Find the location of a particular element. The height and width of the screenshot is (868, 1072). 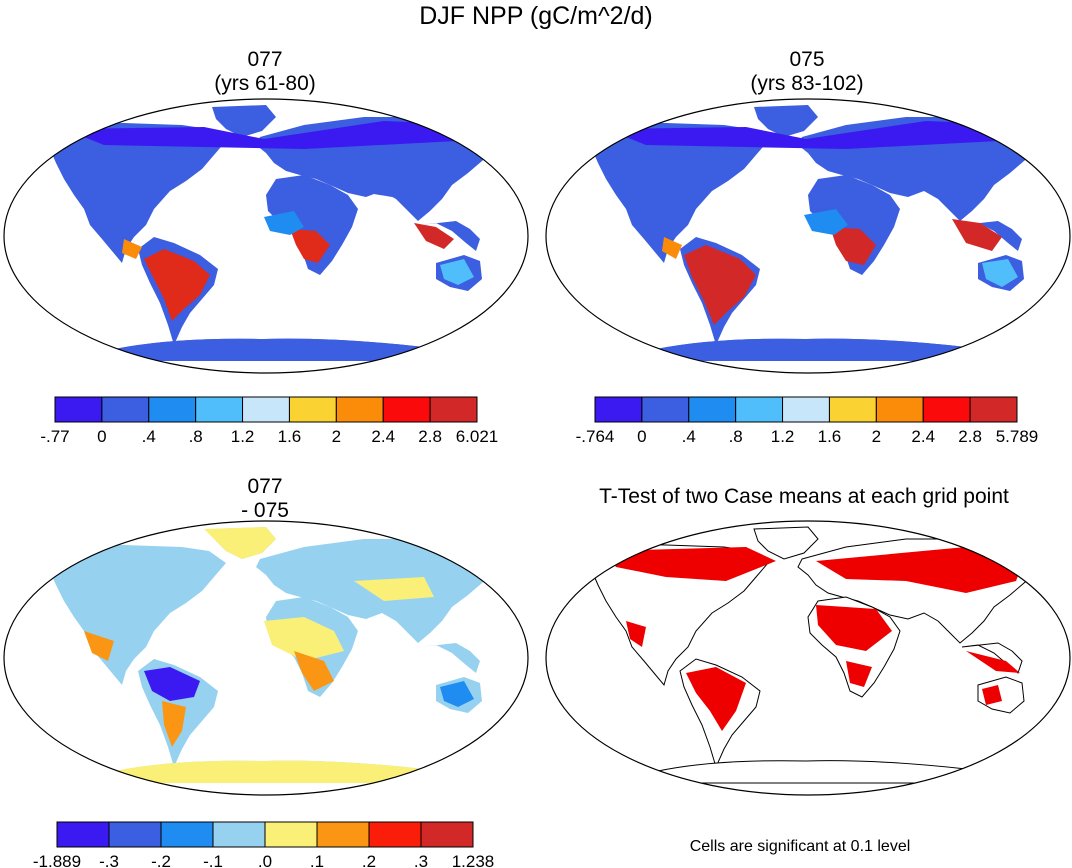

figure-title: DJF NPP (gC/m^2/d) is located at coordinates (536, 16).